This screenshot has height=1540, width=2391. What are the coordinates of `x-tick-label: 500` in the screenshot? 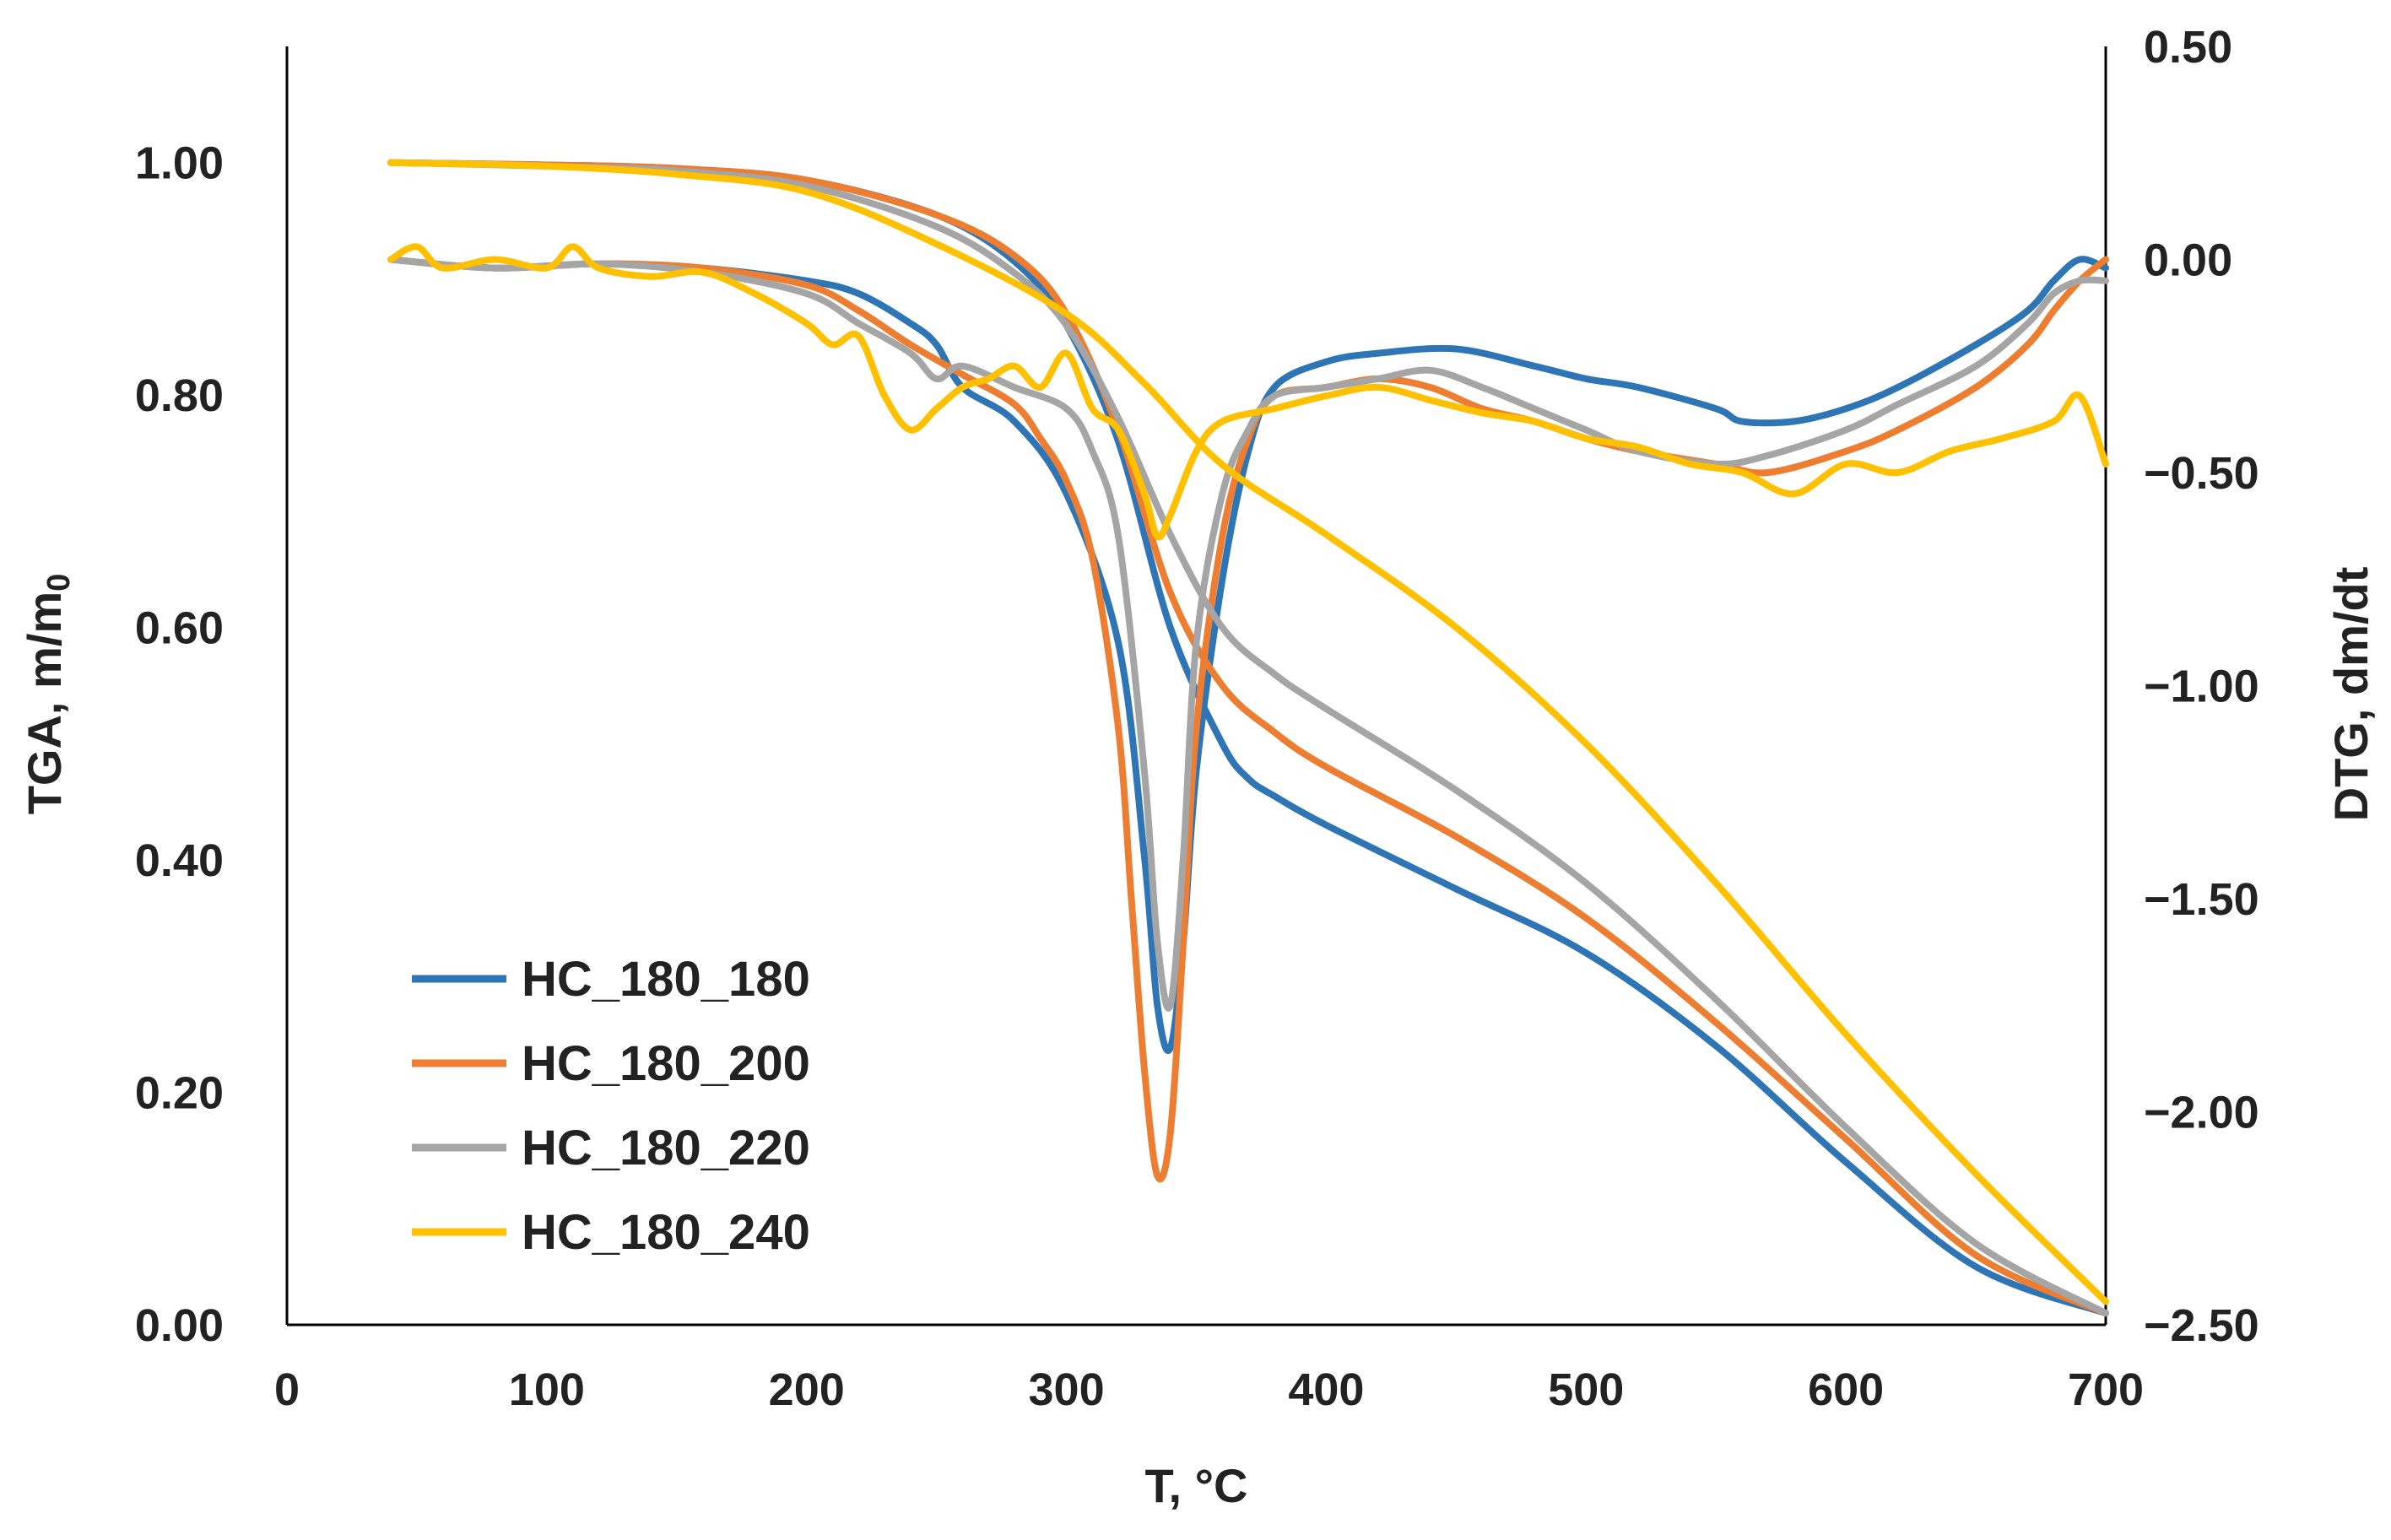 It's located at (1586, 1390).